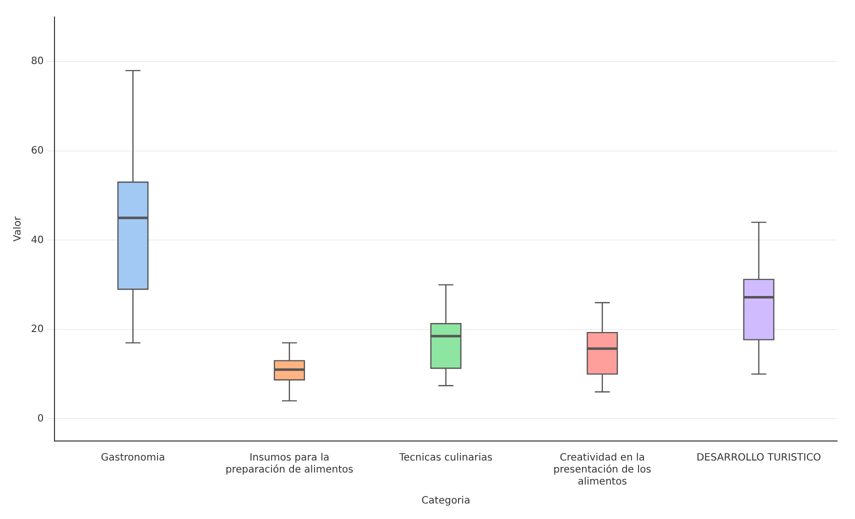 This screenshot has height=519, width=855. What do you see at coordinates (289, 464) in the screenshot?
I see `x-tick-label: Insumos para la preparación de alimentos` at bounding box center [289, 464].